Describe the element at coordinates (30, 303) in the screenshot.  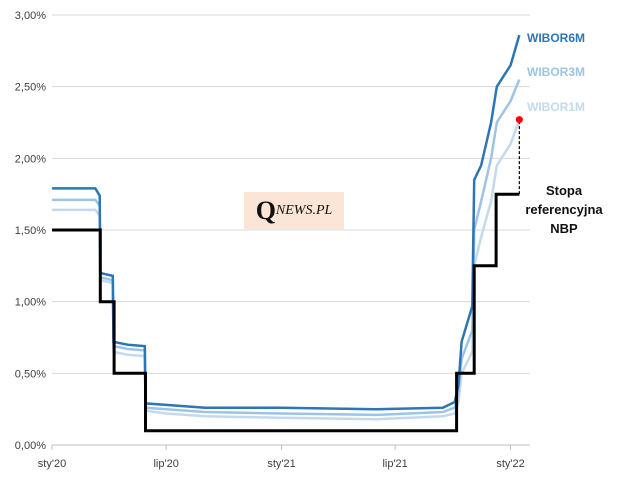
I see `y-tick-label: 1,00%` at that location.